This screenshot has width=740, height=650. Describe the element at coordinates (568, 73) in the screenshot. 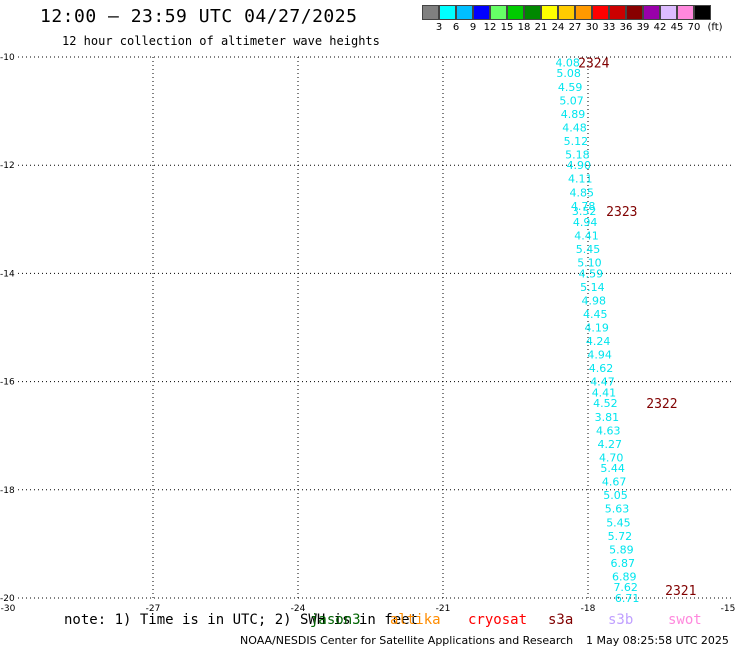

I see `wave-height-value: 5.08` at that location.